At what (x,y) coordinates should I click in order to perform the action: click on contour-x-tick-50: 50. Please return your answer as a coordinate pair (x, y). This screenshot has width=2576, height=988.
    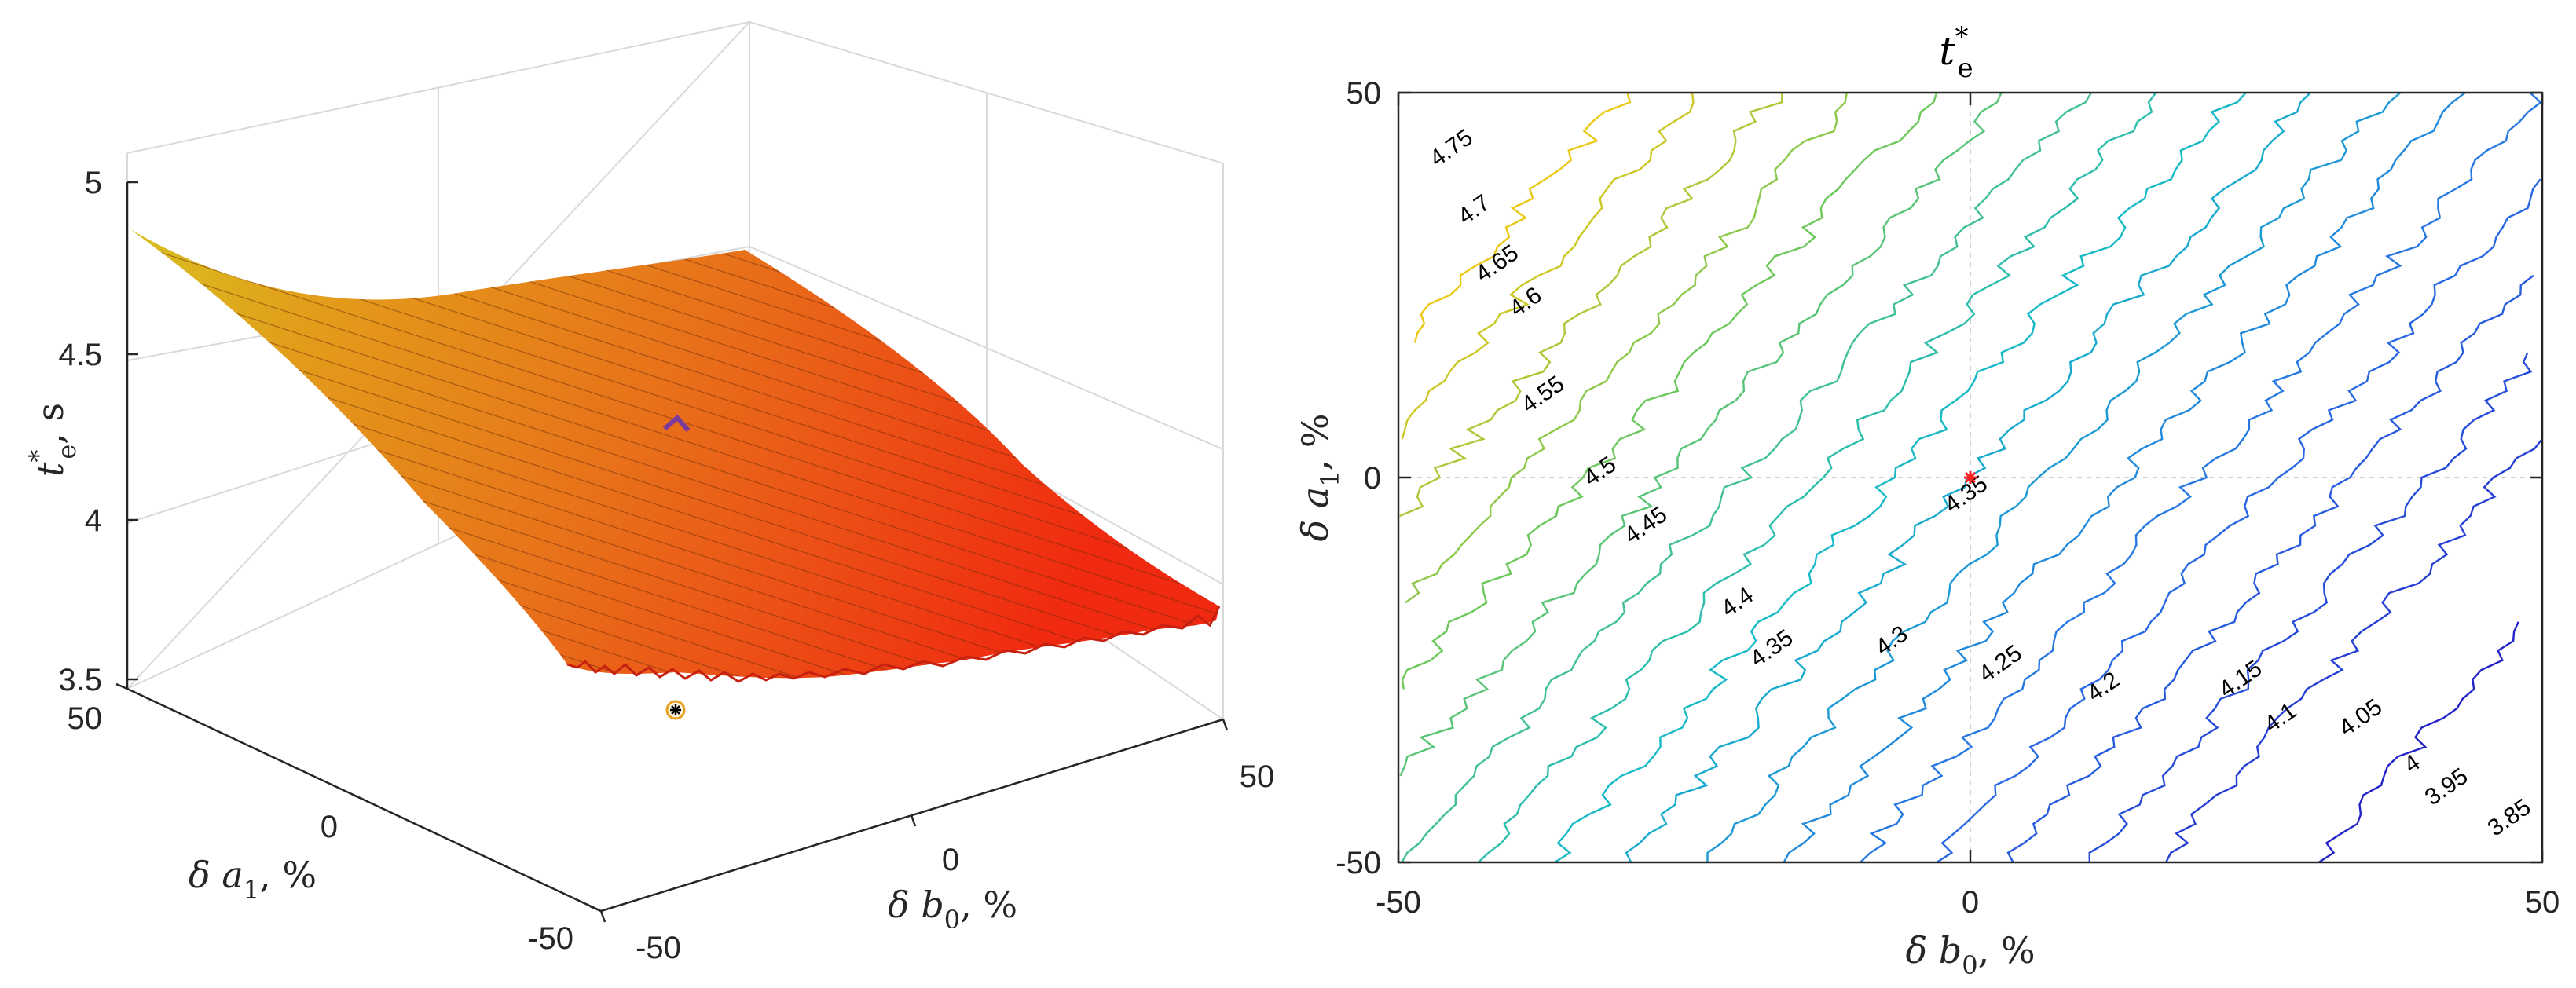
    Looking at the image, I should click on (2542, 903).